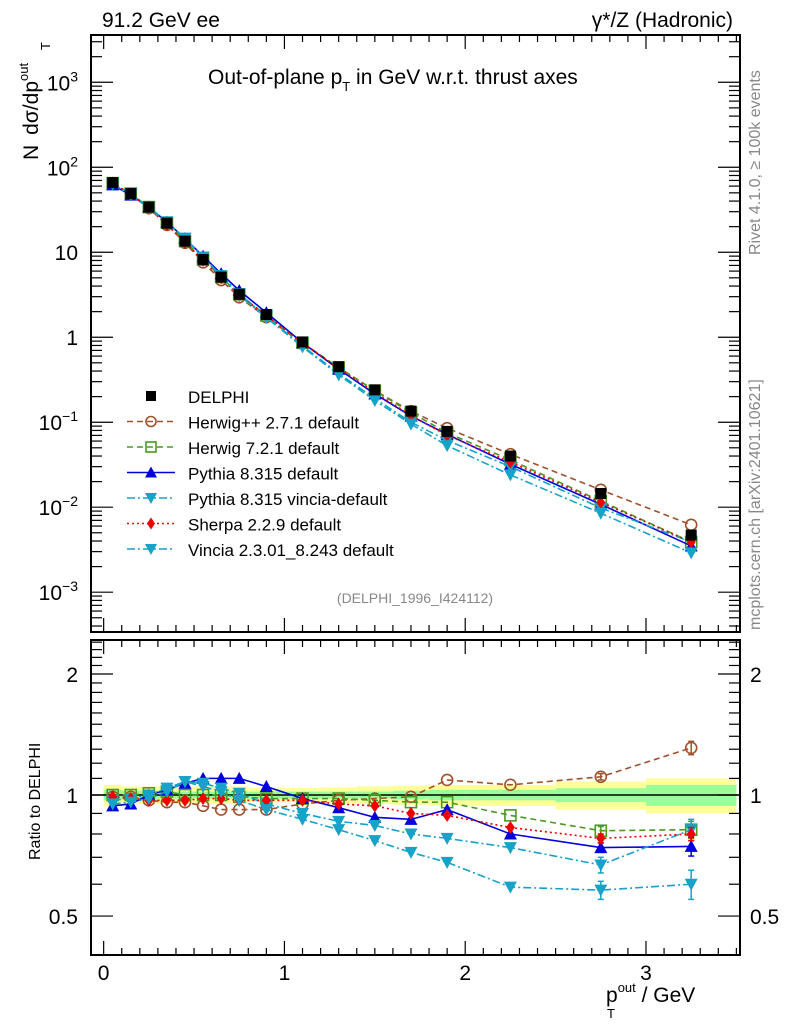  Describe the element at coordinates (263, 474) in the screenshot. I see `legend-label: Pythia 8.315 default` at that location.